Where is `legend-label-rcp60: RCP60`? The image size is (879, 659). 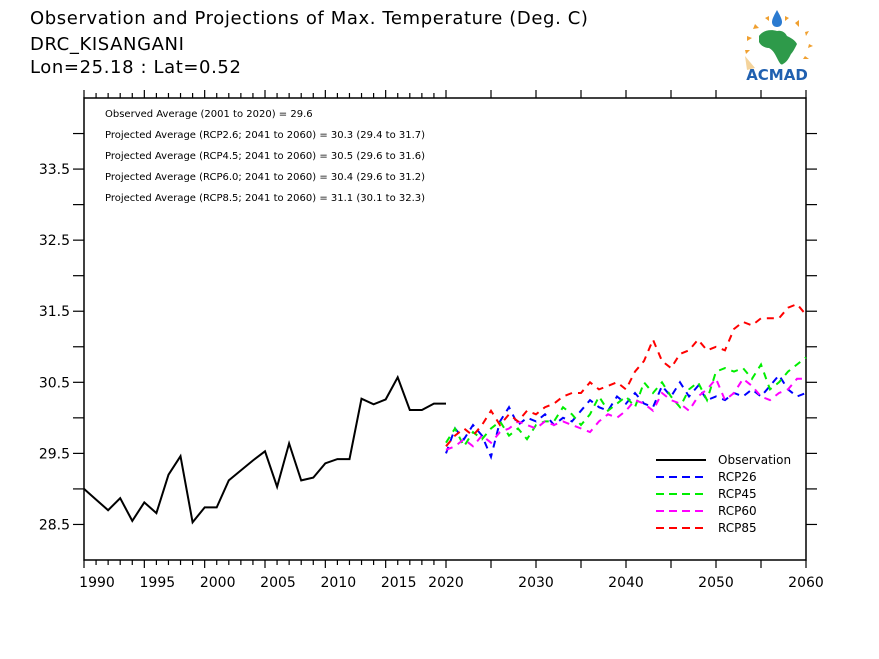 legend-label-rcp60: RCP60 is located at coordinates (737, 511).